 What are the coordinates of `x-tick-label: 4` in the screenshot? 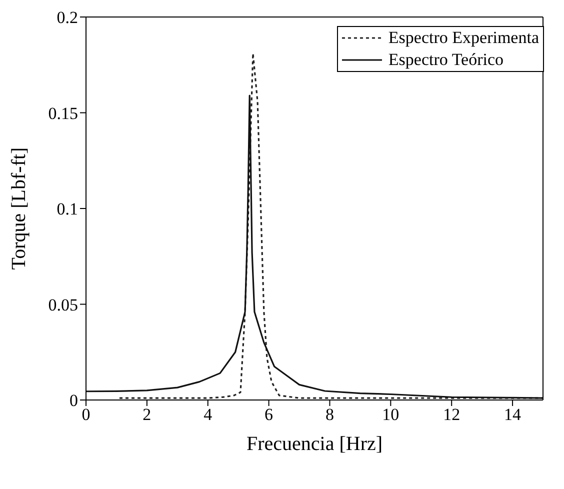 It's located at (208, 414).